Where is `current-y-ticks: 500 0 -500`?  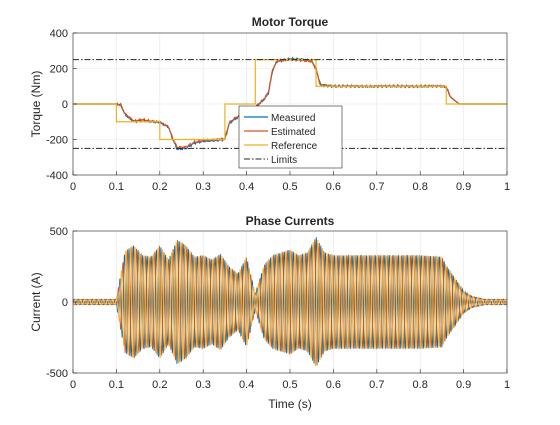
current-y-ticks: 500 0 -500 is located at coordinates (61, 303).